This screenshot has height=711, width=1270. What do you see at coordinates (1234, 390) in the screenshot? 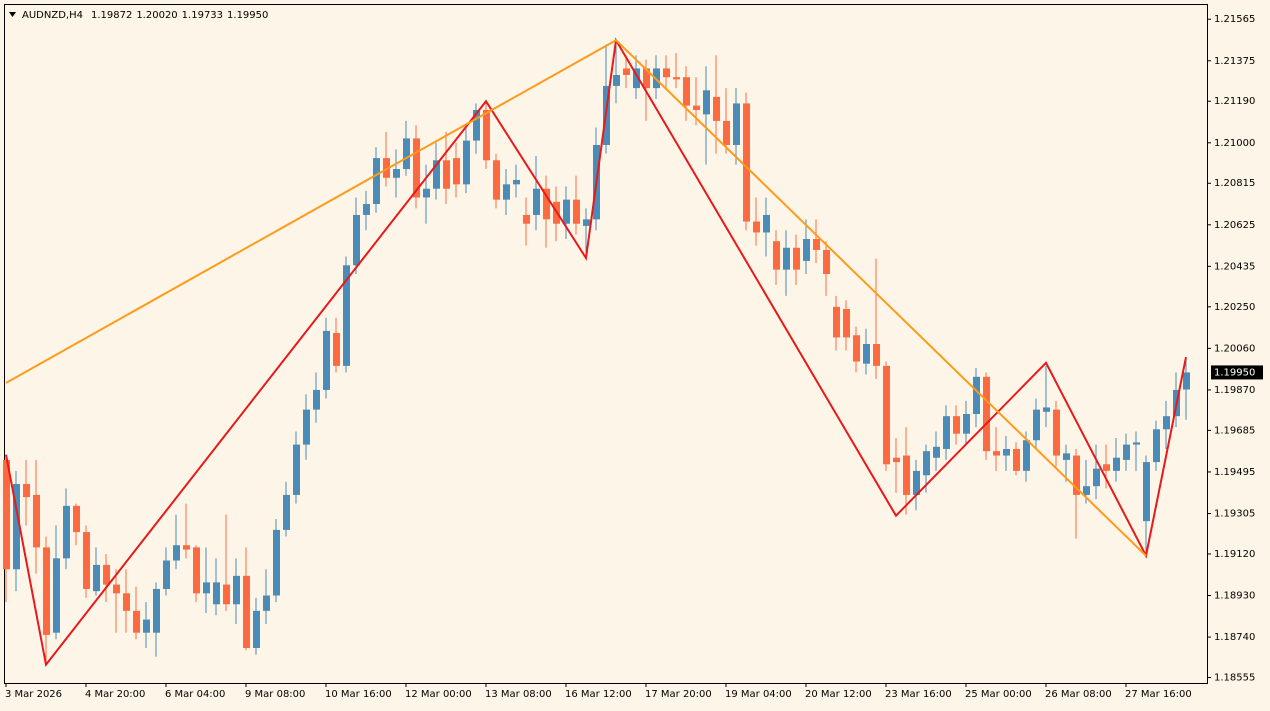
I see `y-tick-label: 1.19870` at bounding box center [1234, 390].